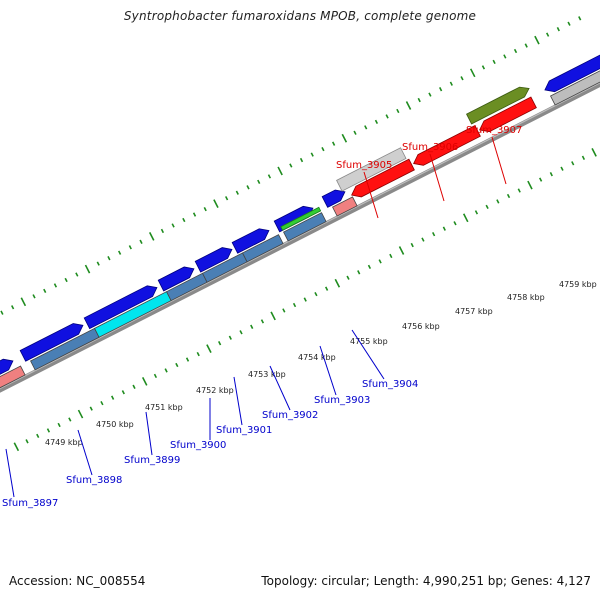 This screenshot has width=600, height=600. I want to click on gene-label-sfum_3900: Sfum_3900, so click(198, 445).